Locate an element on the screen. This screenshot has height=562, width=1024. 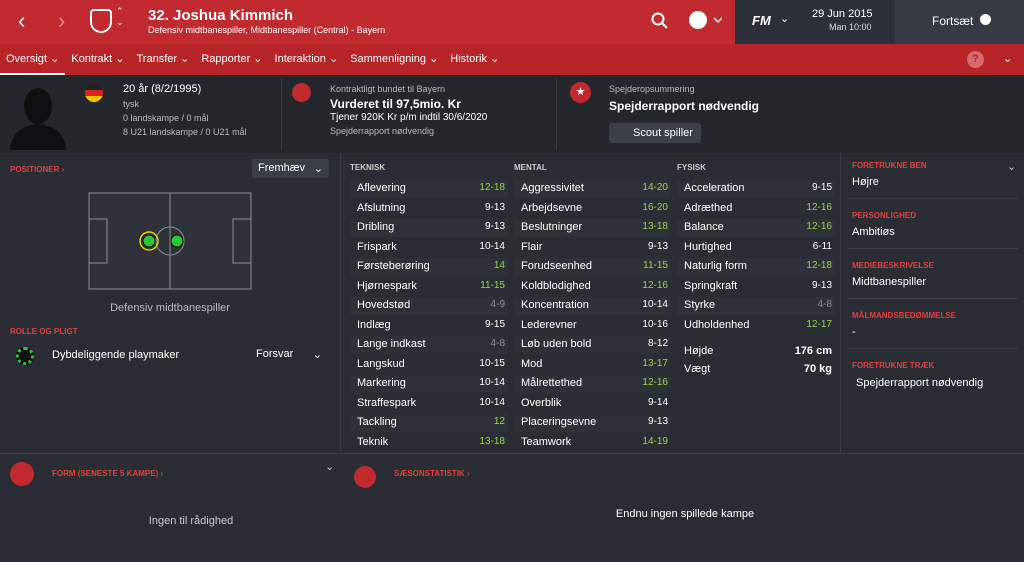
filter-dropdown: Fremhæv ⌄ is located at coordinates (290, 168).